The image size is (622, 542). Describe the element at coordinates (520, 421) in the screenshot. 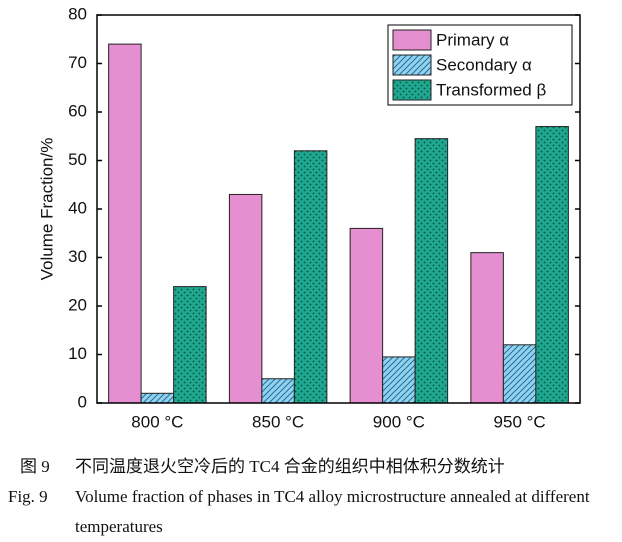

I see `x-tick-label: 950 °C` at that location.